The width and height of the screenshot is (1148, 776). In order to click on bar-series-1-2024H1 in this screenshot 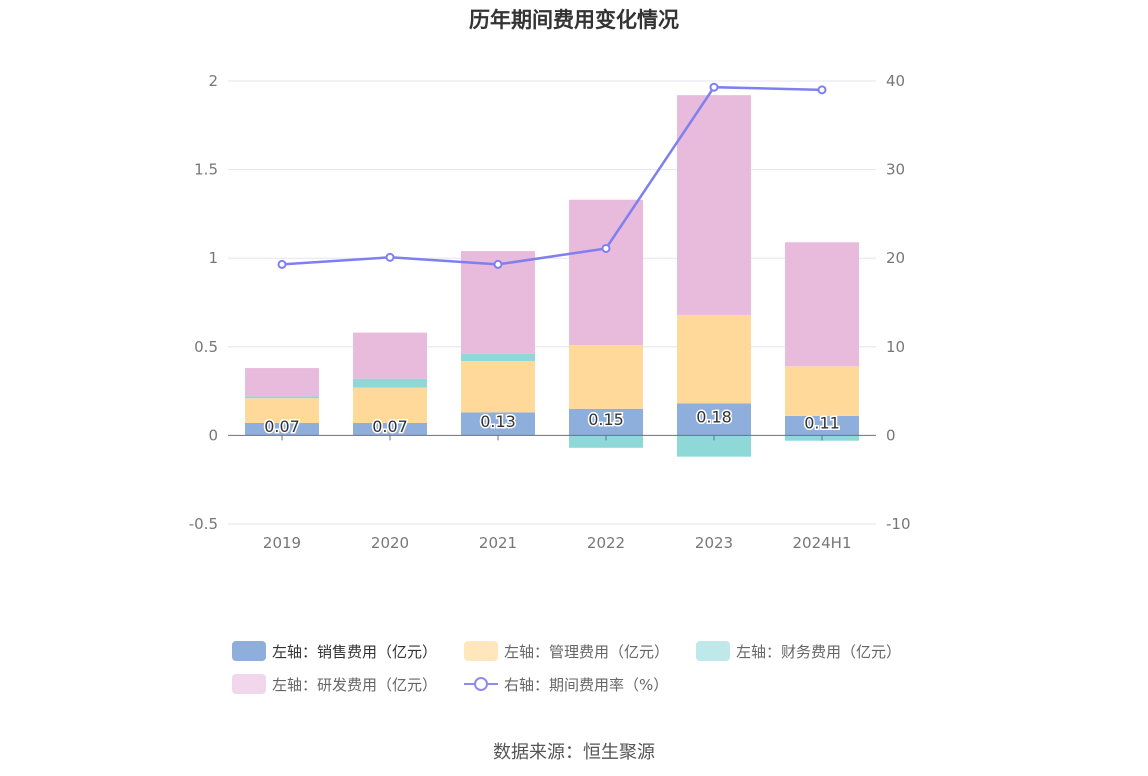, I will do `click(822, 391)`.